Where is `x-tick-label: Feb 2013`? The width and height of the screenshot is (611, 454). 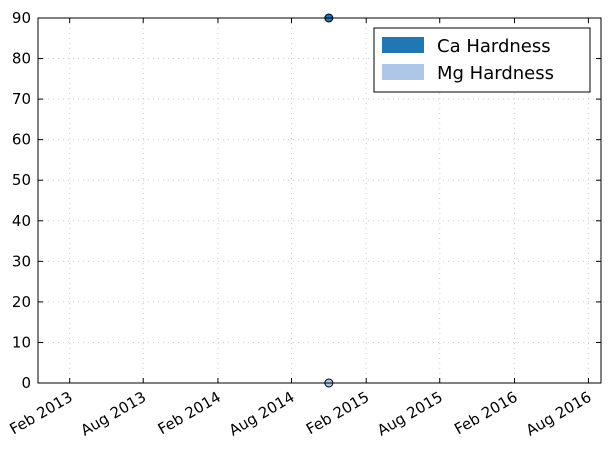 x-tick-label: Feb 2013 is located at coordinates (40, 413).